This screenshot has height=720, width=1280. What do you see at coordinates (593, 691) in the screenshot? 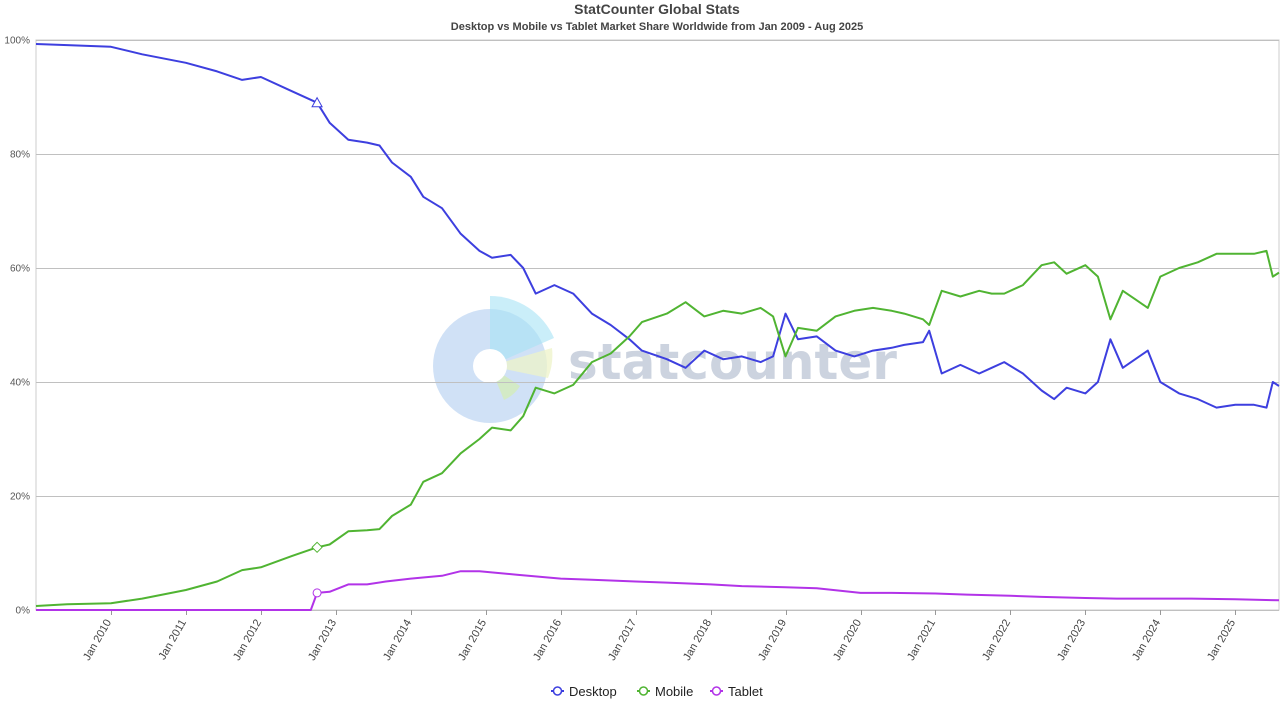
I see `legend-label: Desktop` at bounding box center [593, 691].